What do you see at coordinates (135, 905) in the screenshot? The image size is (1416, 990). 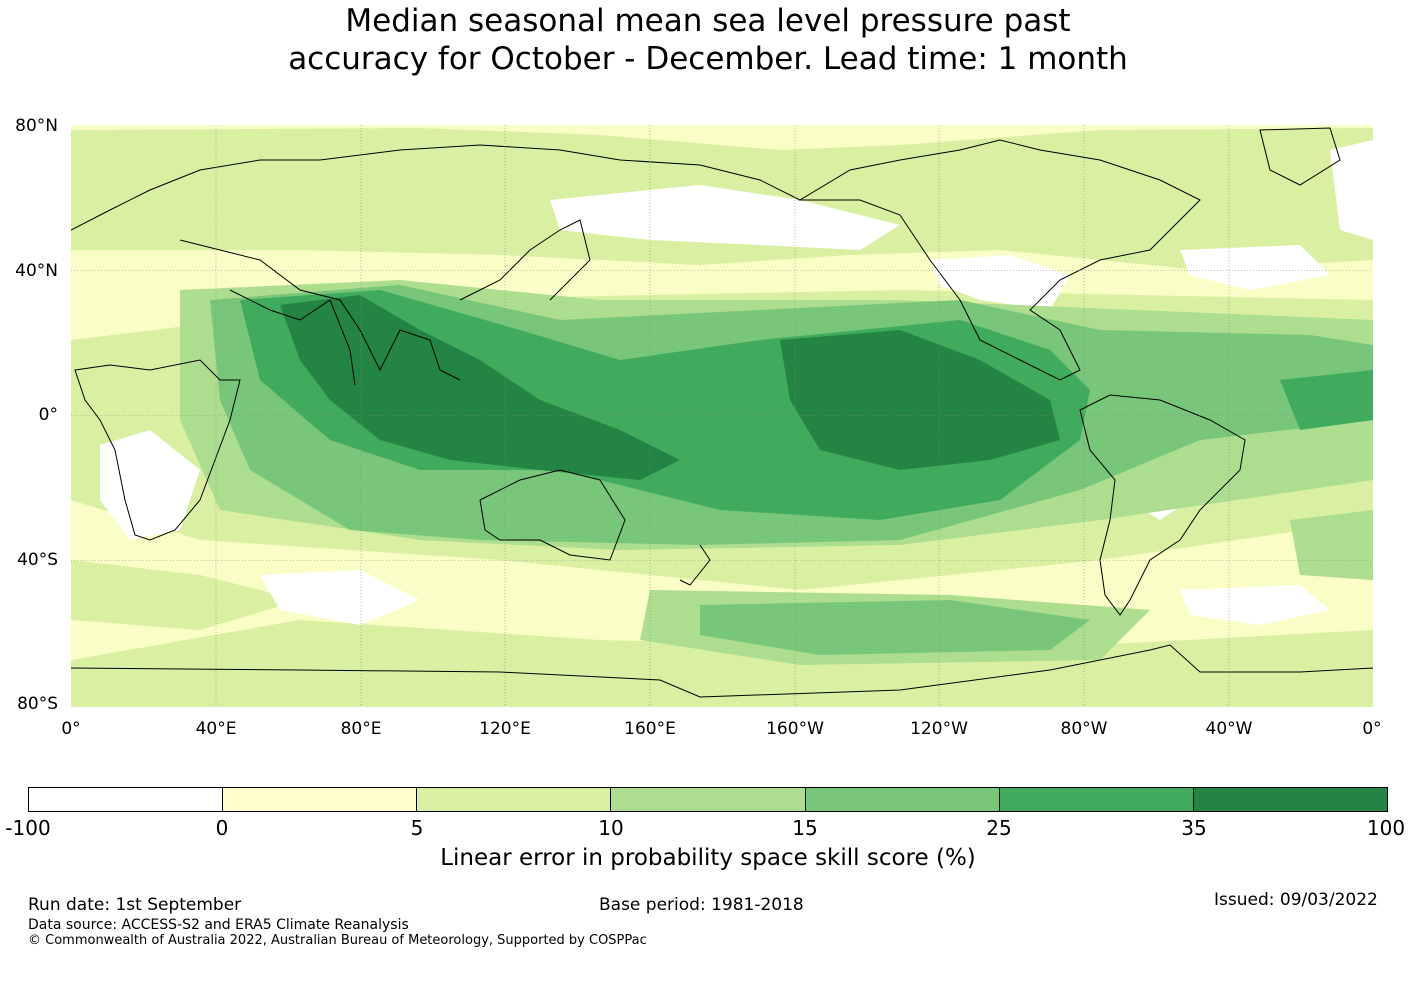 I see `run-date: Run date: 1st September` at bounding box center [135, 905].